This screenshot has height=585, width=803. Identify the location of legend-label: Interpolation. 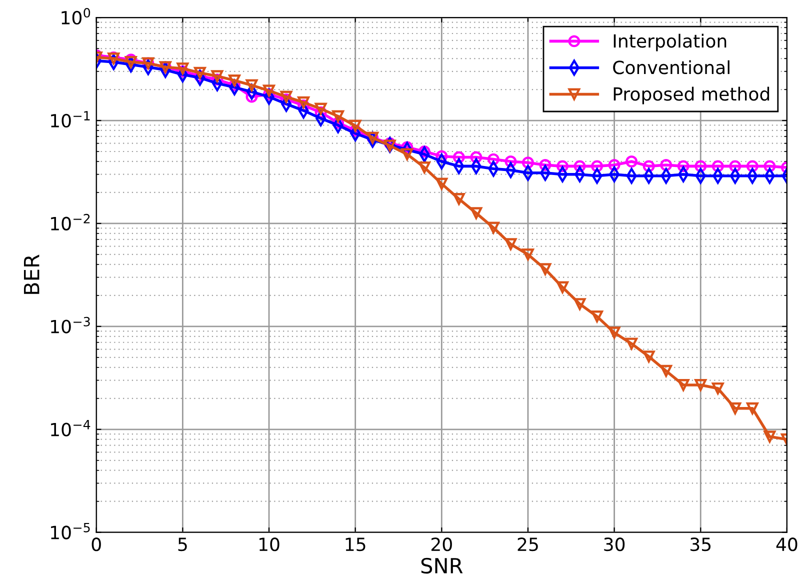
(670, 43).